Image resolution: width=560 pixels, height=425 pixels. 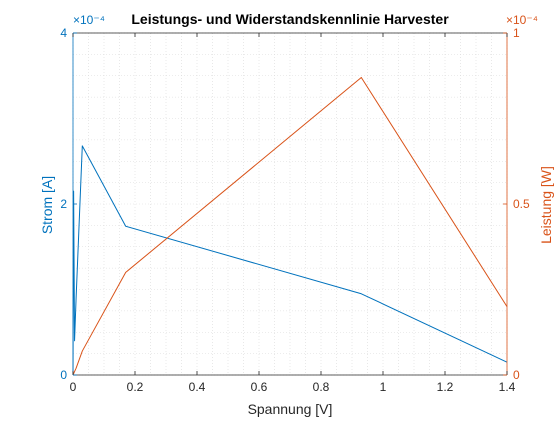 I want to click on y-right-tick-label: 0.5, so click(x=521, y=204).